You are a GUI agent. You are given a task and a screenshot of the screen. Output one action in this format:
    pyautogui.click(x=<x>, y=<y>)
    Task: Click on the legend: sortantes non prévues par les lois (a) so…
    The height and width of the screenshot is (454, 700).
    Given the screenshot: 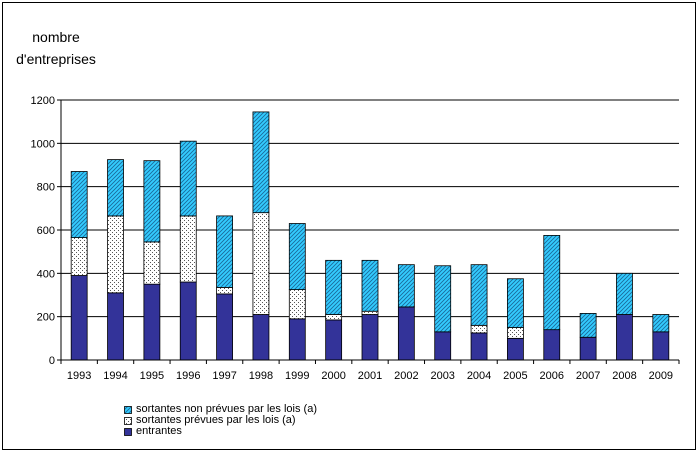 What is the action you would take?
    pyautogui.click(x=220, y=420)
    